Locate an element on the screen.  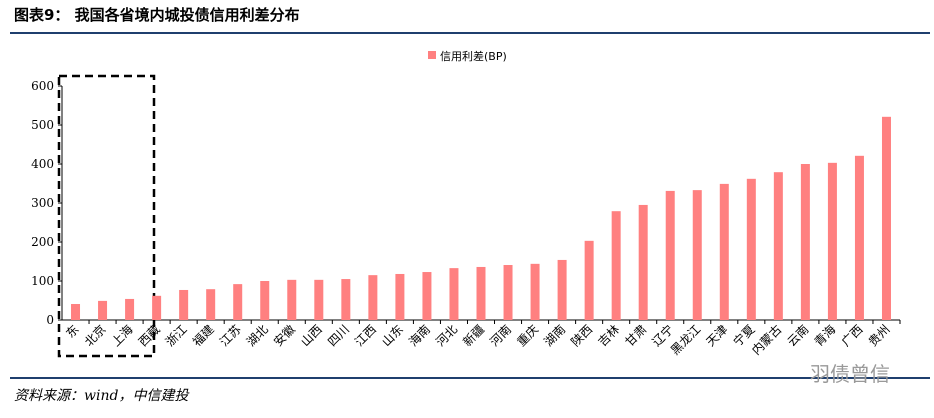
x-tick-label: 江苏 is located at coordinates (230, 335).